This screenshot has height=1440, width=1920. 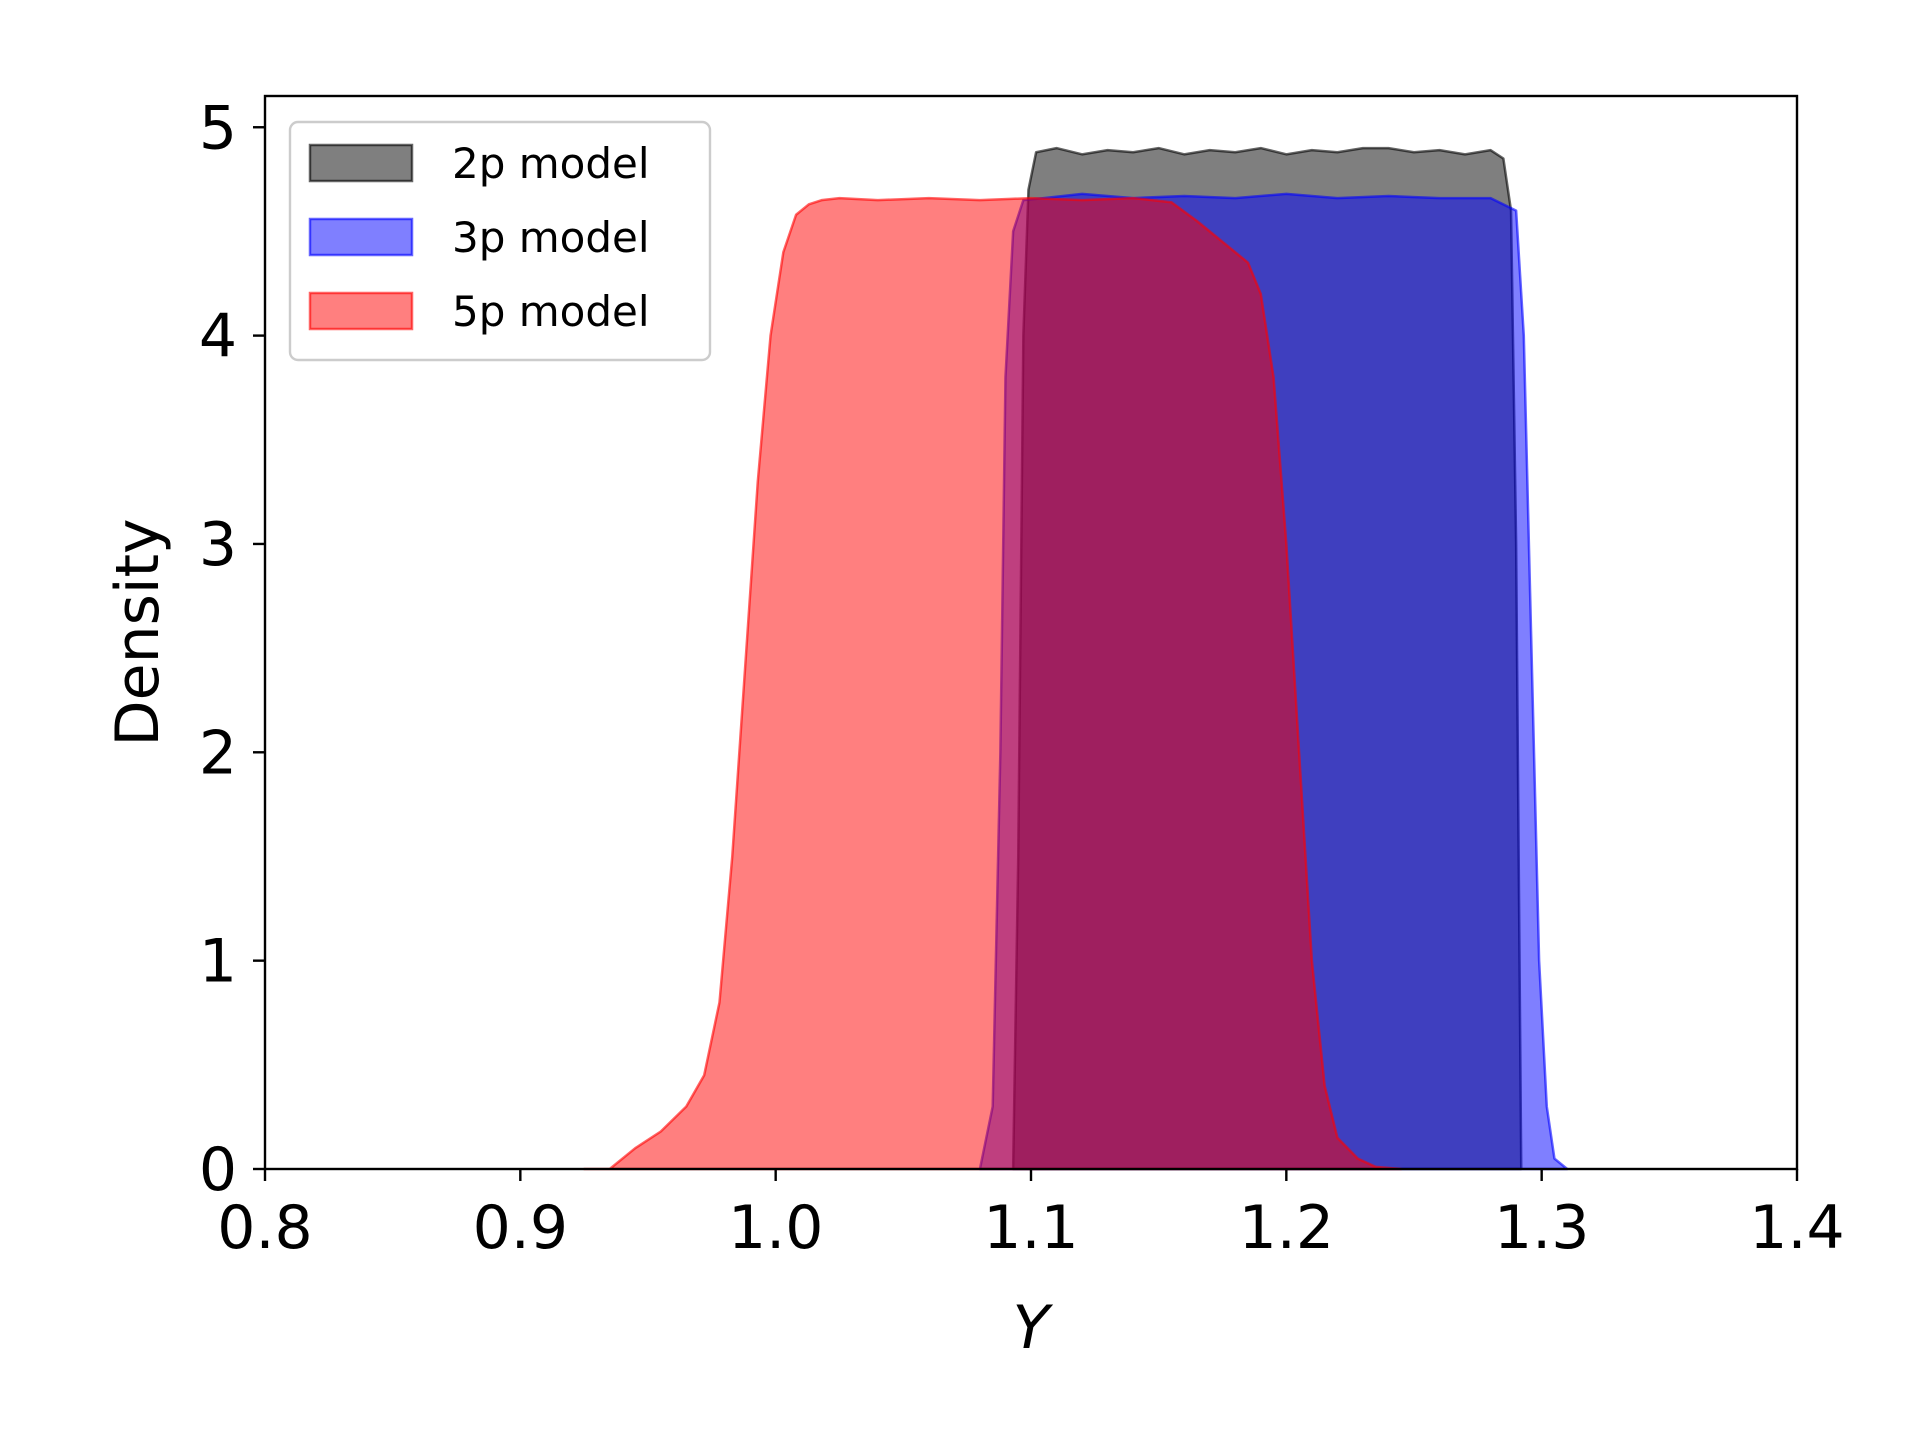 What do you see at coordinates (1286, 1228) in the screenshot?
I see `x-tick-label: 1.2` at bounding box center [1286, 1228].